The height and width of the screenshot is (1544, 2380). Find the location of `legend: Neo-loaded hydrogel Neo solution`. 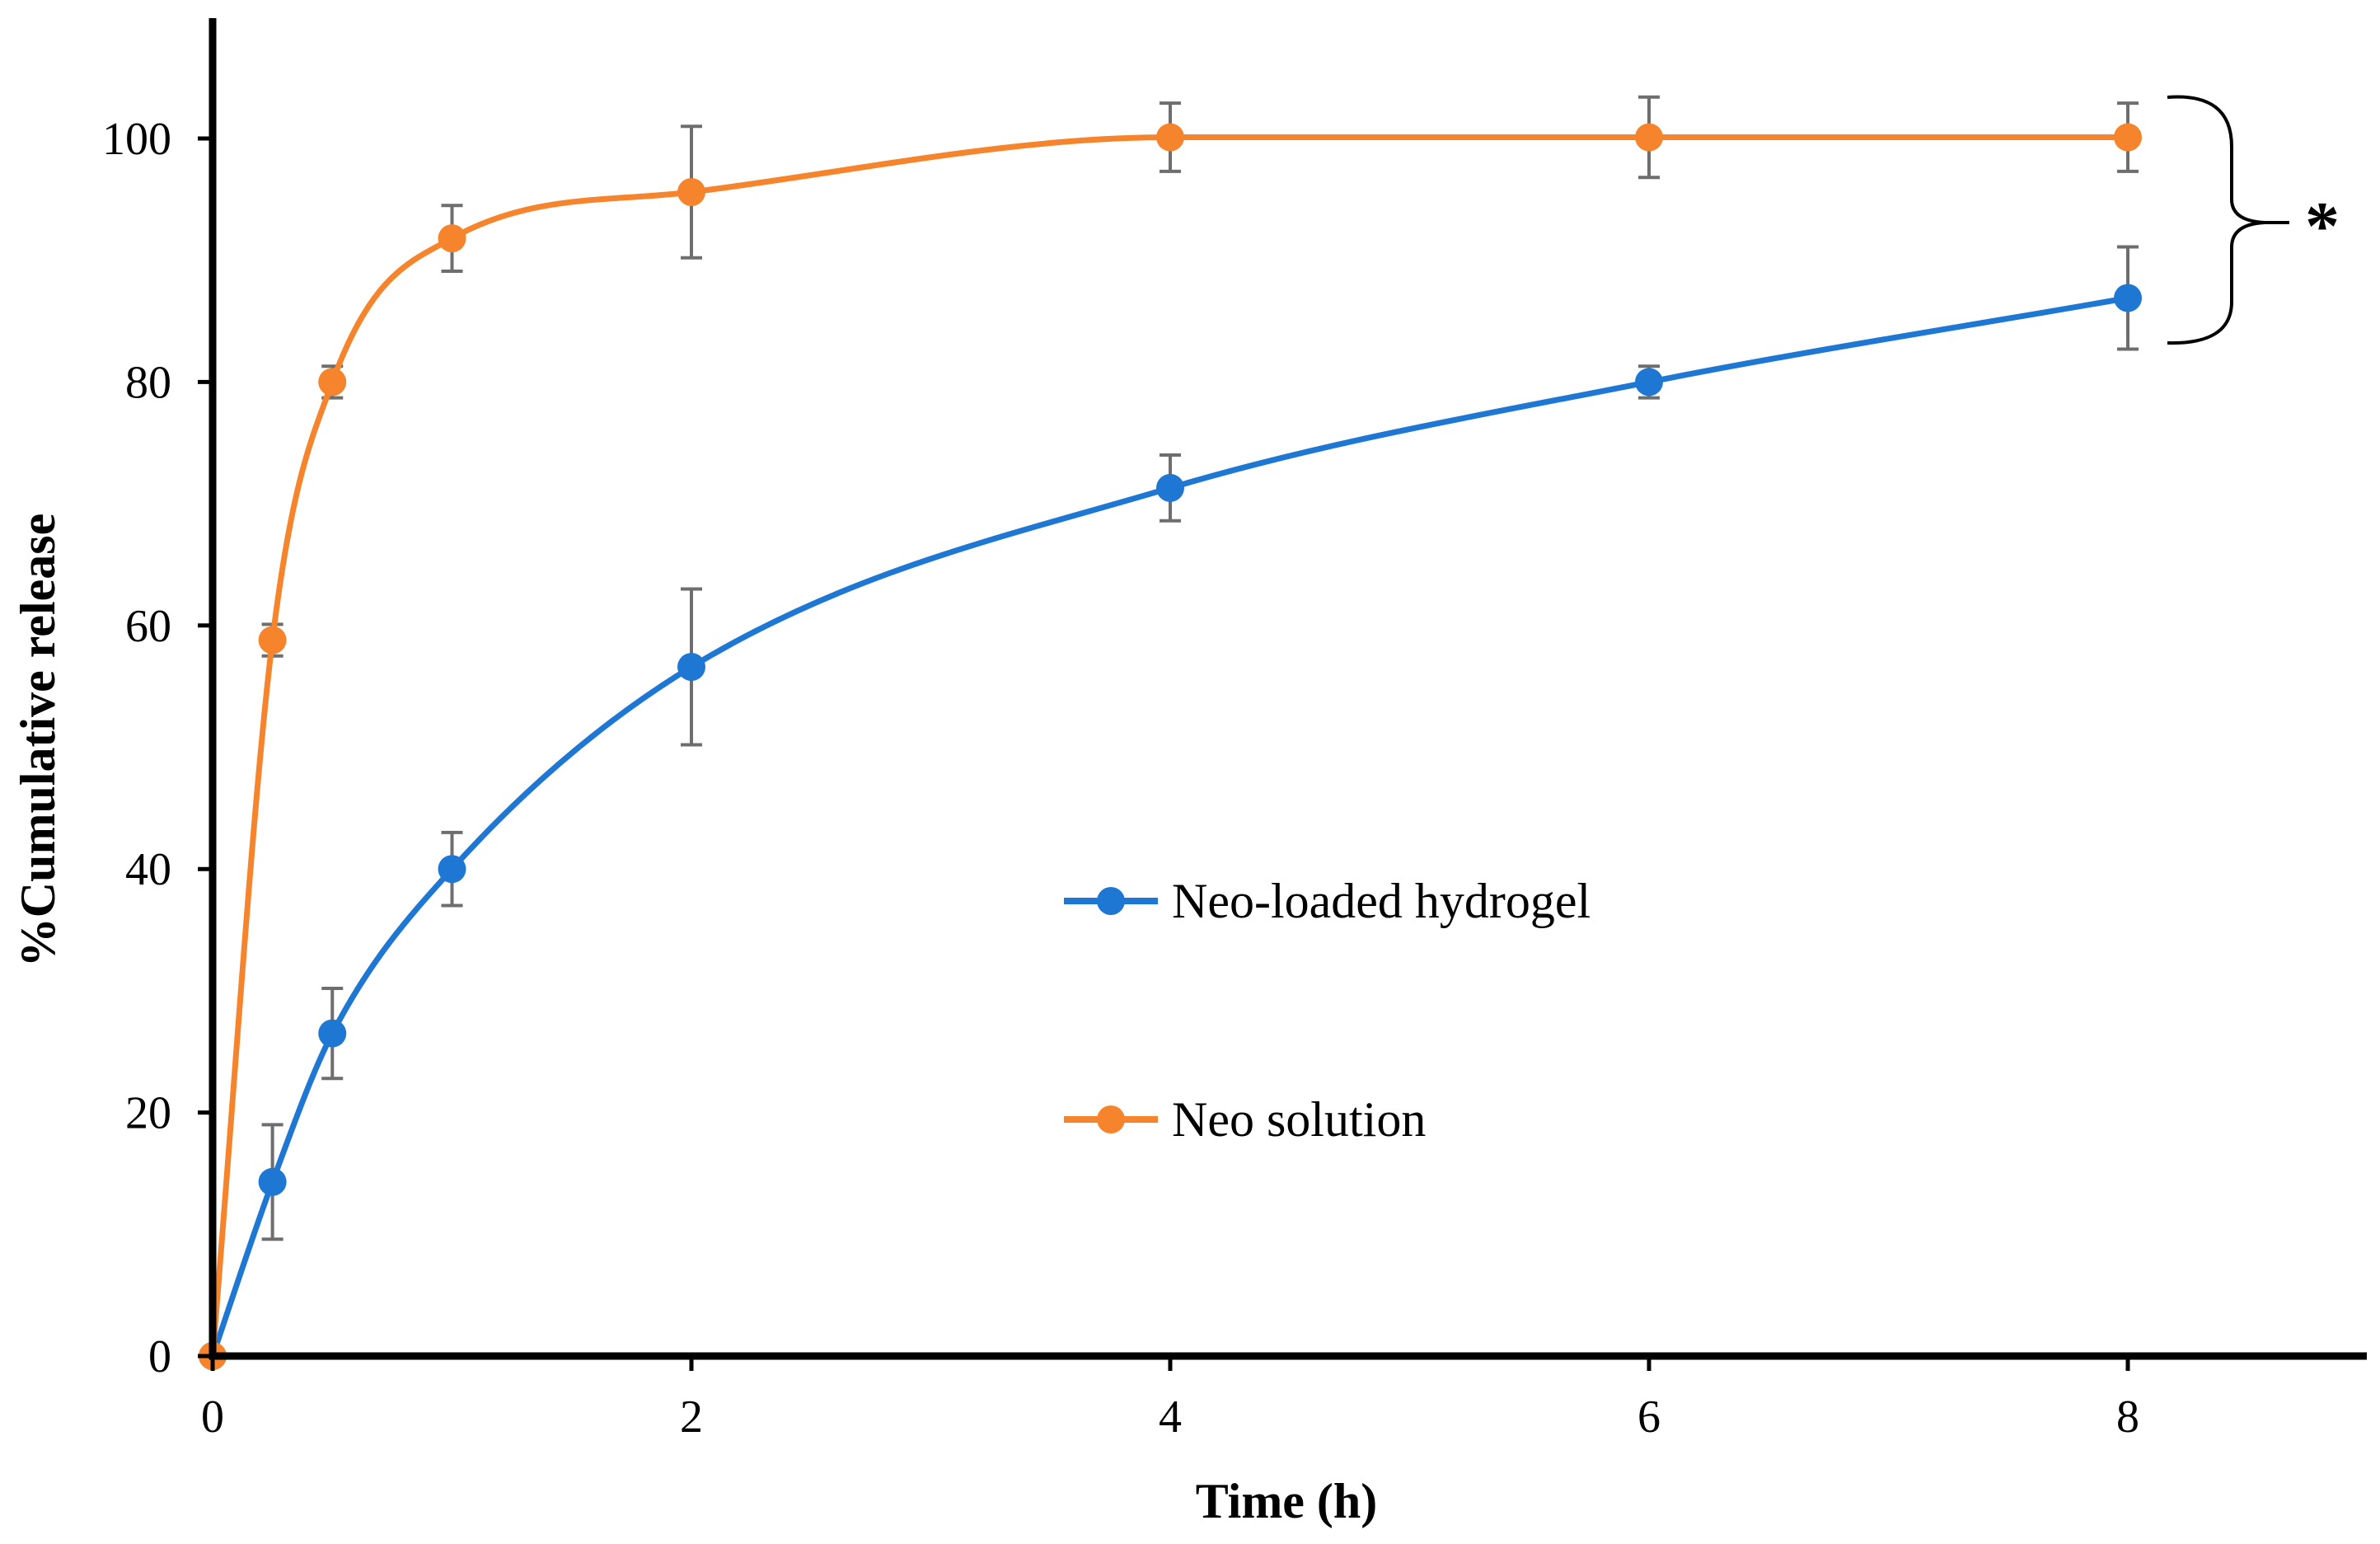

legend: Neo-loaded hydrogel Neo solution is located at coordinates (1327, 1011).